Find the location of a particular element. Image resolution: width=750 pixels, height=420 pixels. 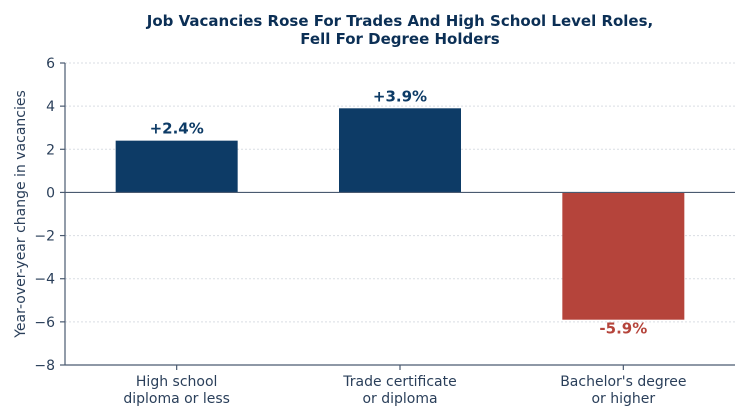

x-tick-label: or higher is located at coordinates (623, 399).